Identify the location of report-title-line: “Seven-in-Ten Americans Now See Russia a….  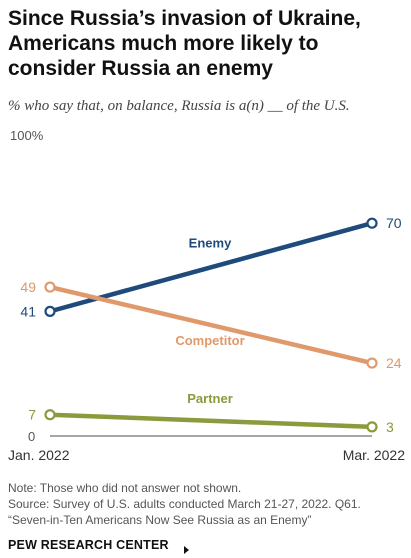
(160, 520).